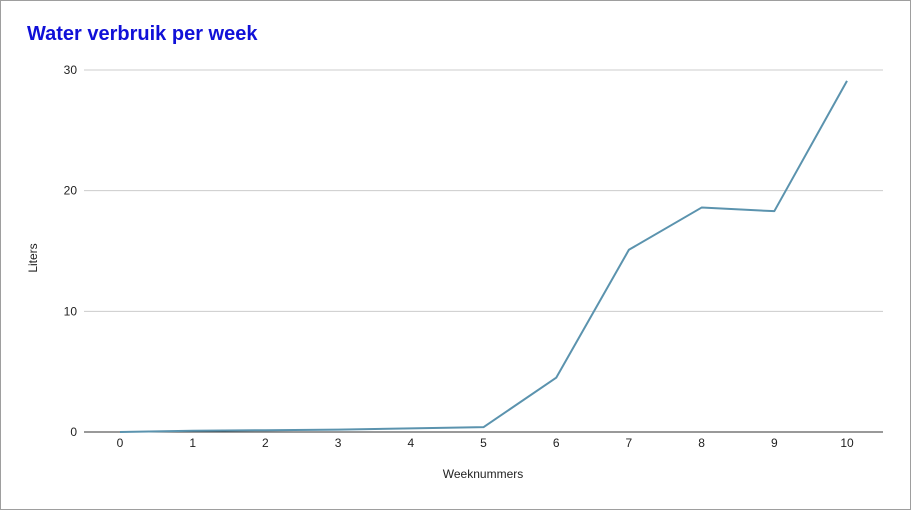 The image size is (911, 510). What do you see at coordinates (71, 70) in the screenshot?
I see `y-tick-label: 30` at bounding box center [71, 70].